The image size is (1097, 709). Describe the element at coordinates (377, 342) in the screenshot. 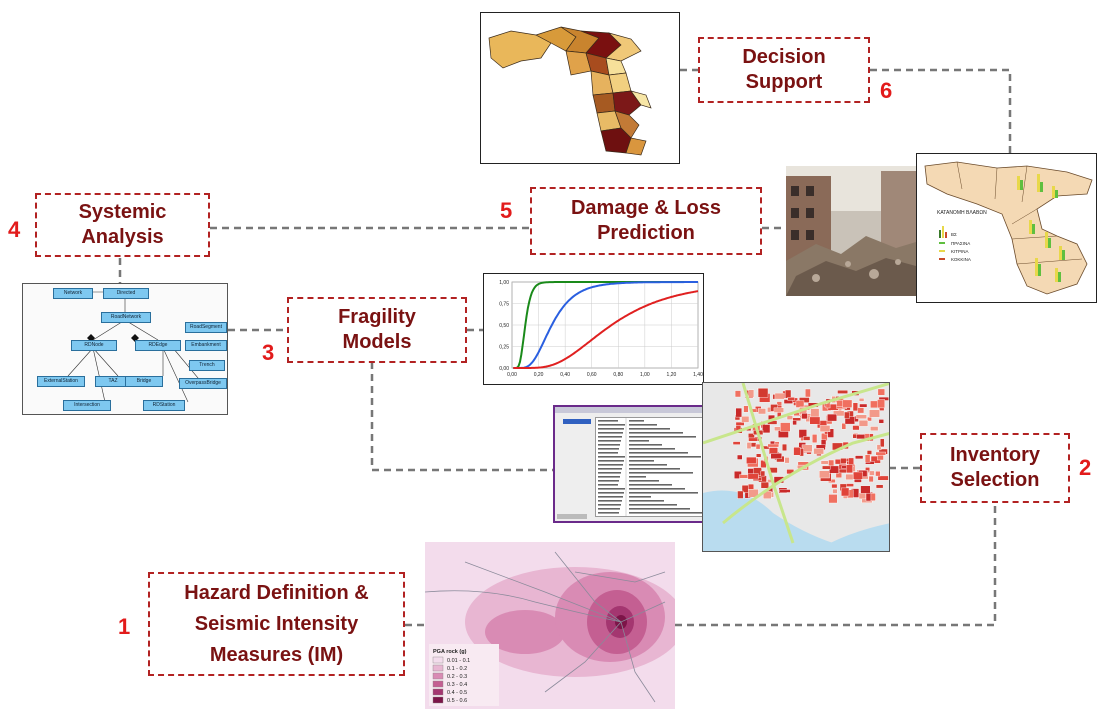

I see `step-3-line-2: Models` at that location.